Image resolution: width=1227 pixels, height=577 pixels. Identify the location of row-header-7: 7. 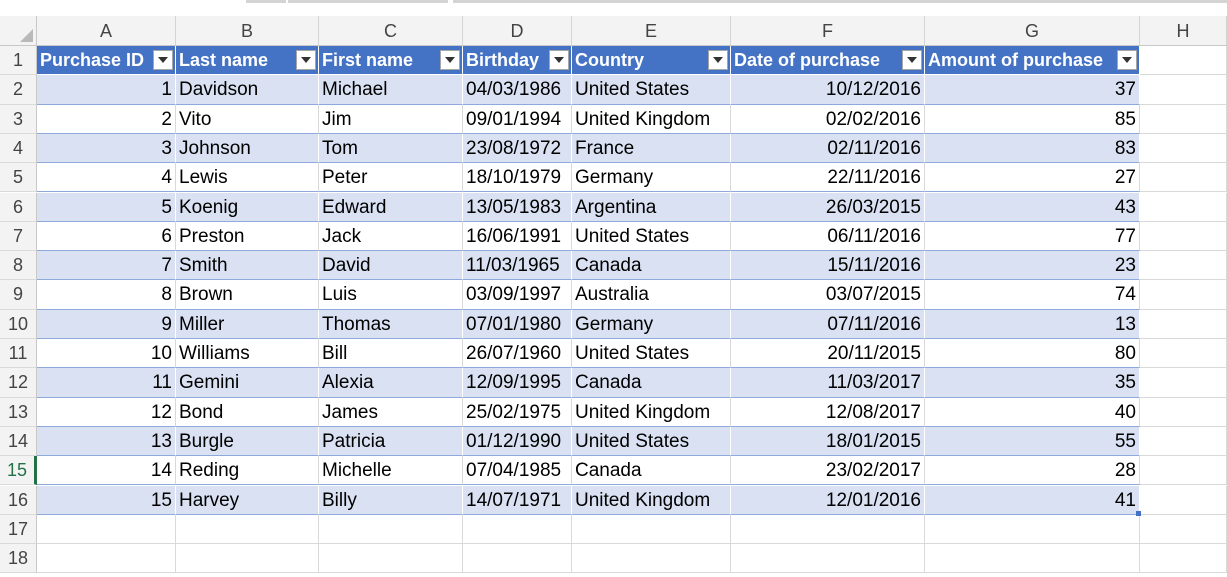
(18, 236).